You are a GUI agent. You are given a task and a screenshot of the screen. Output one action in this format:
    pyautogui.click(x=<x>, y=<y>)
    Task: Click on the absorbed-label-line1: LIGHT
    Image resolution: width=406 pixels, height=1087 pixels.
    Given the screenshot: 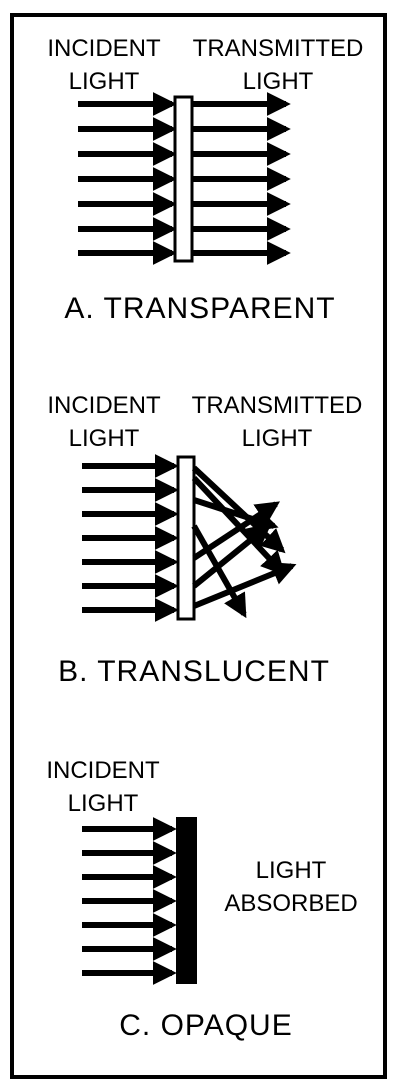 What is the action you would take?
    pyautogui.click(x=291, y=870)
    